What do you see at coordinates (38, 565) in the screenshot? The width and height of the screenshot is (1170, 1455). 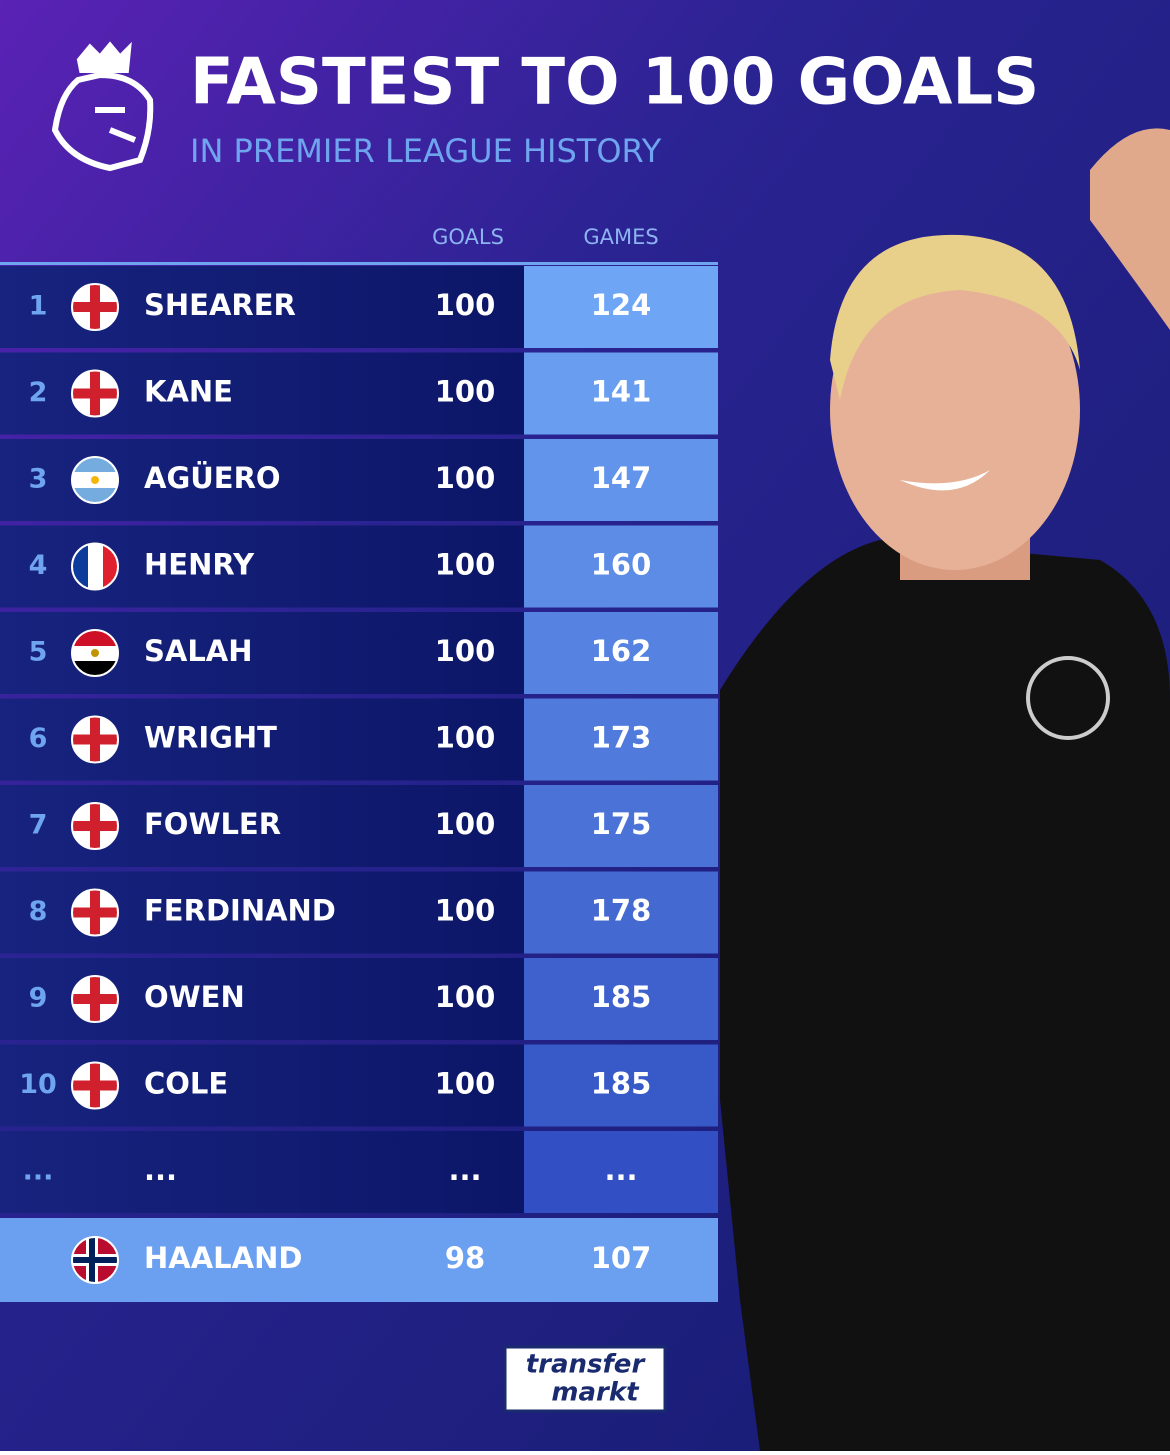 I see `rank: 4` at bounding box center [38, 565].